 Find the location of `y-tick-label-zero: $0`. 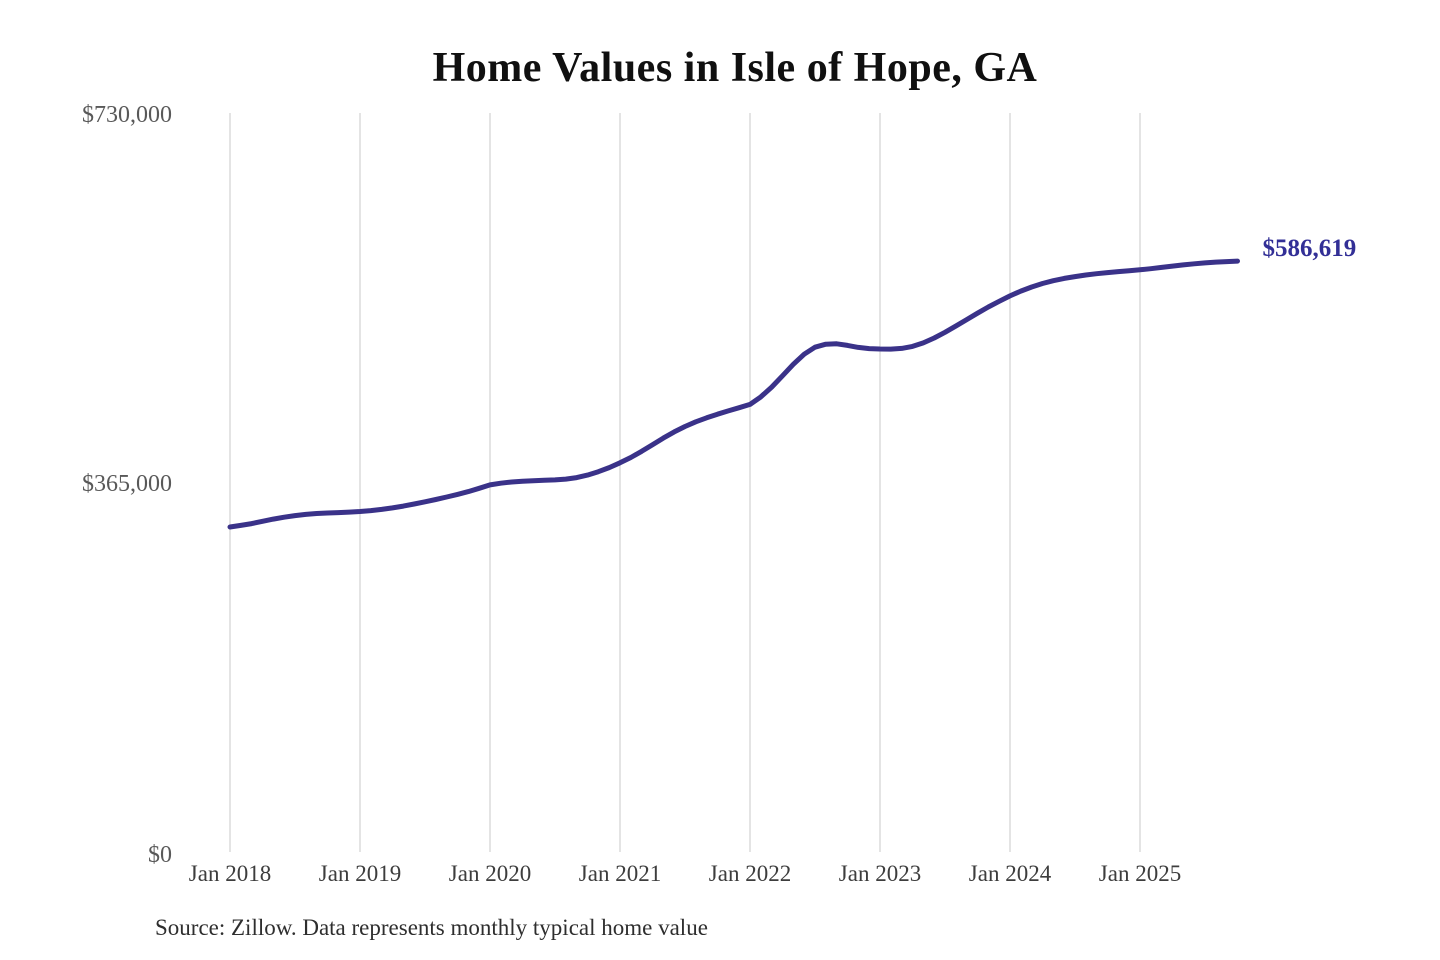

y-tick-label-zero: $0 is located at coordinates (160, 855).